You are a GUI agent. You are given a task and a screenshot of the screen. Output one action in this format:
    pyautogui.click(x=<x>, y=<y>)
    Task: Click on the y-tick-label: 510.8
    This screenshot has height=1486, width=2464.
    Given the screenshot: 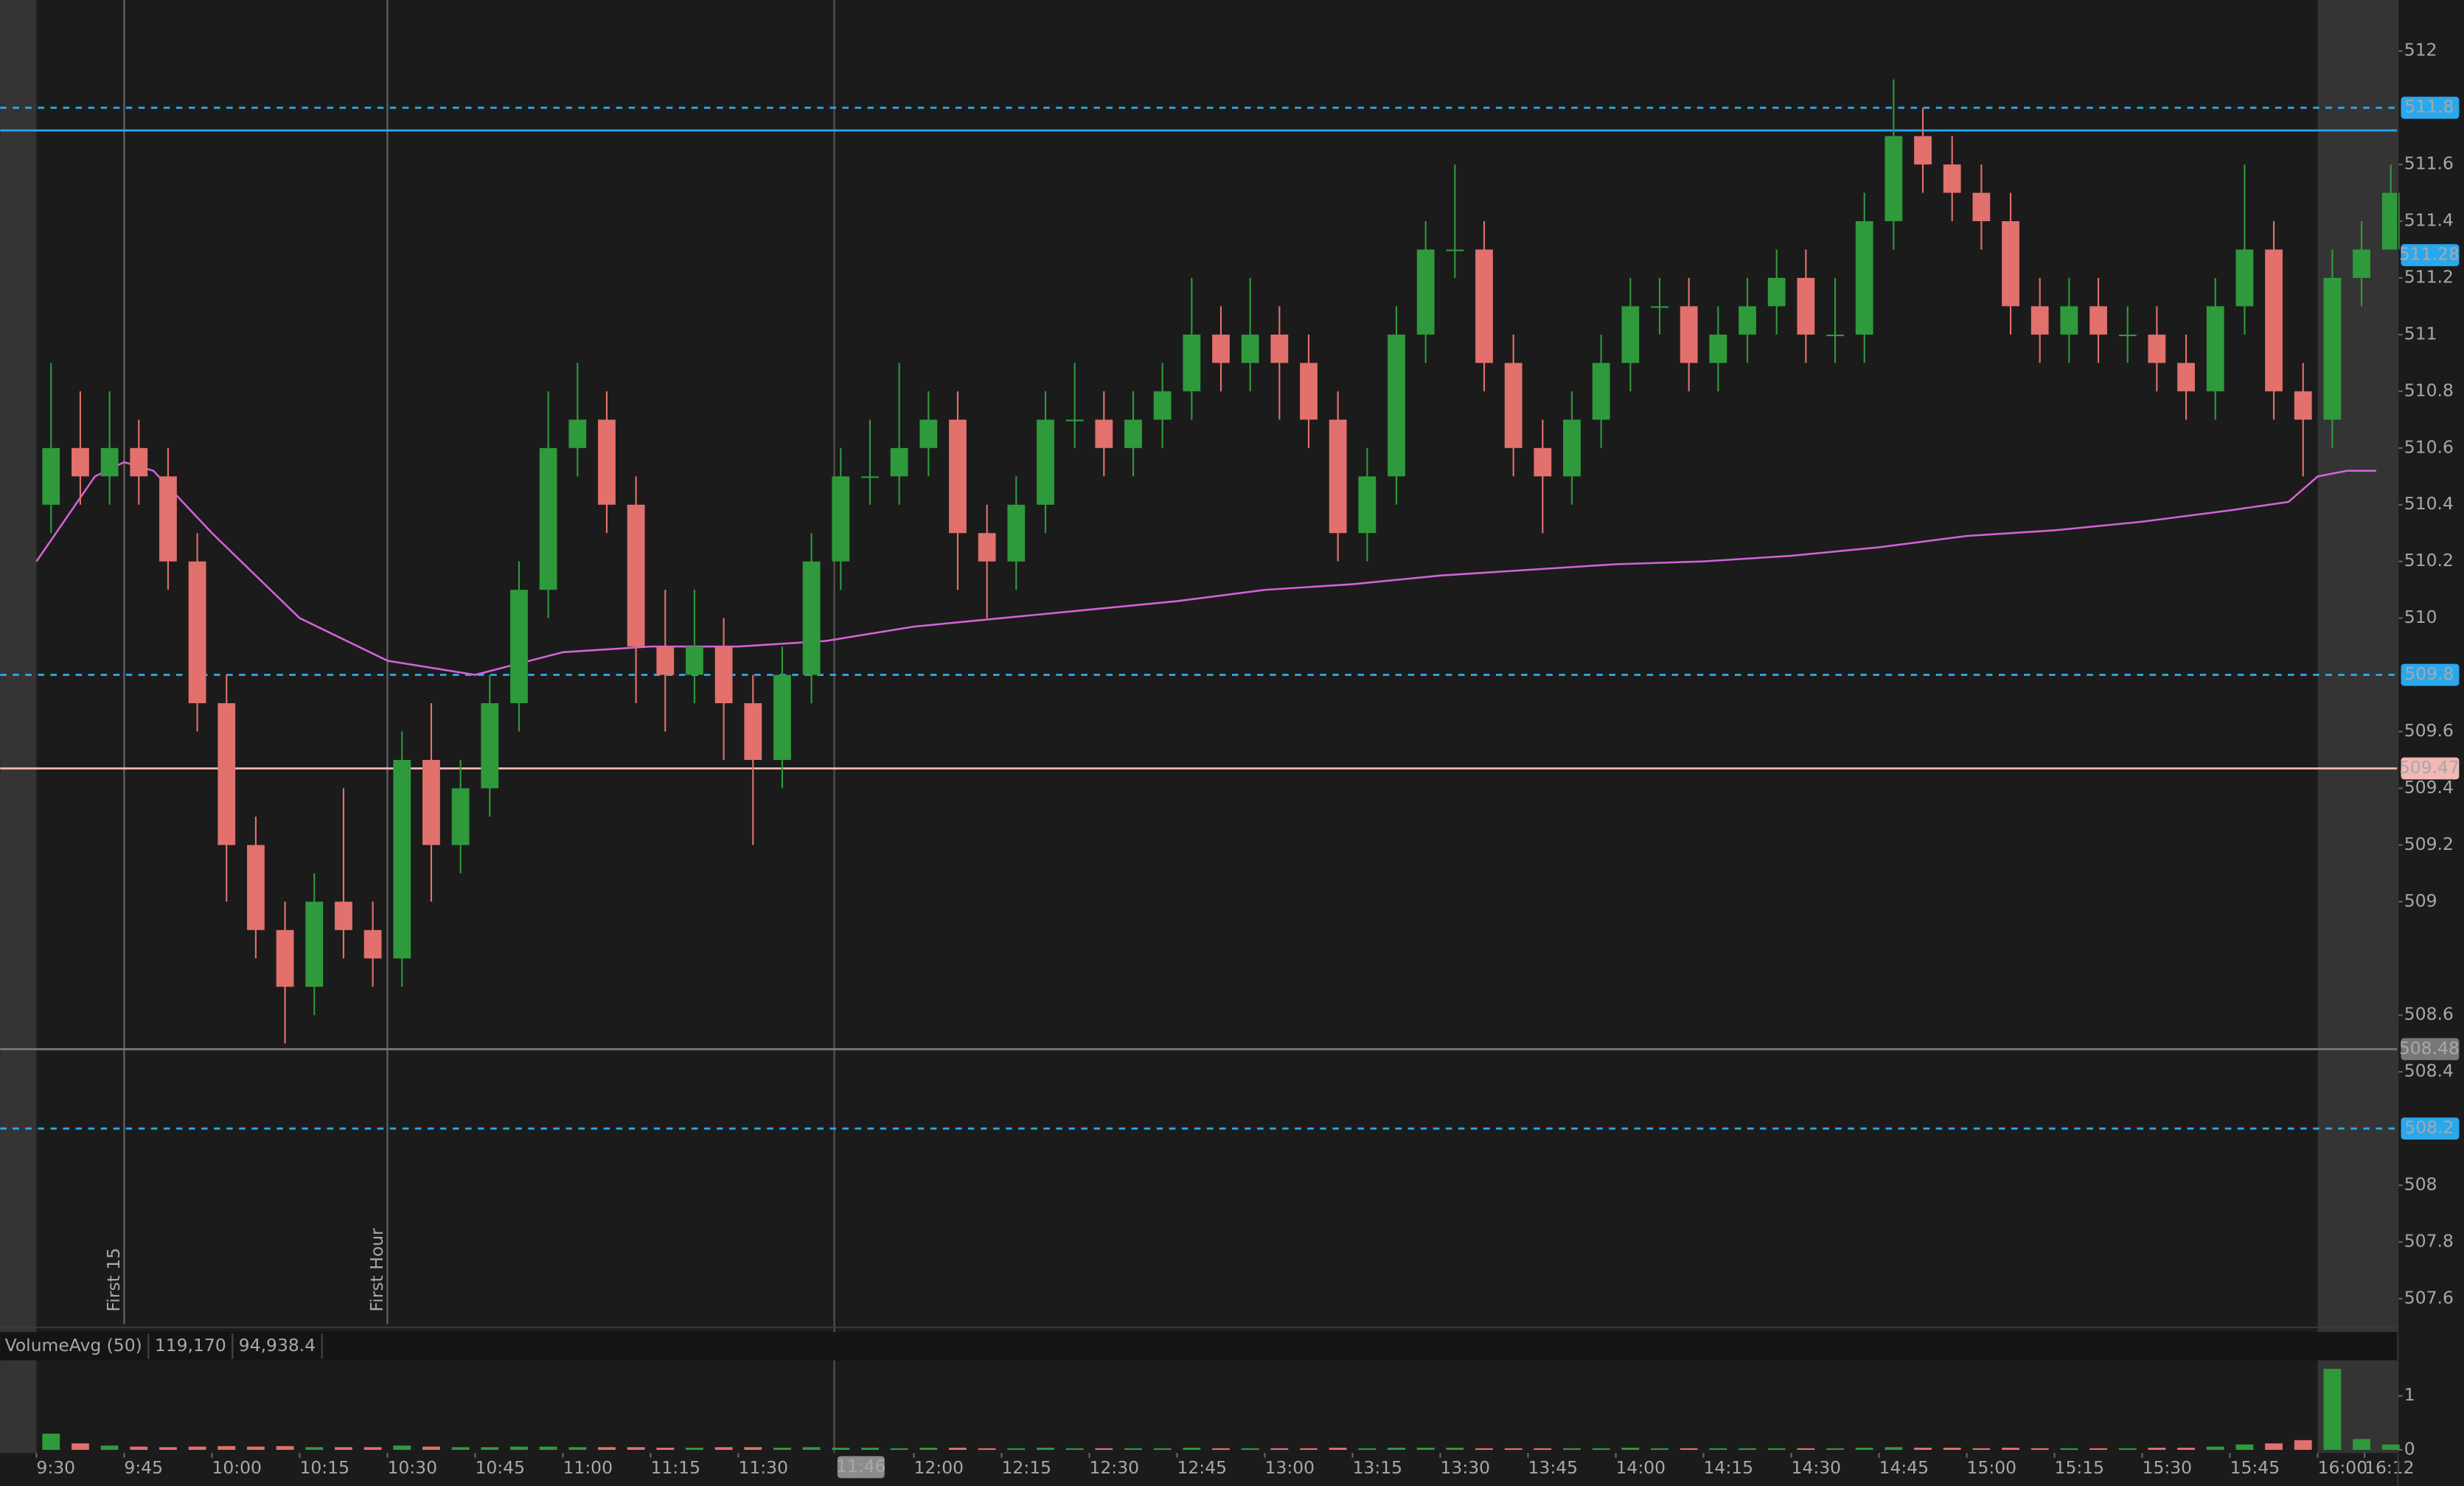 What is the action you would take?
    pyautogui.click(x=2429, y=390)
    